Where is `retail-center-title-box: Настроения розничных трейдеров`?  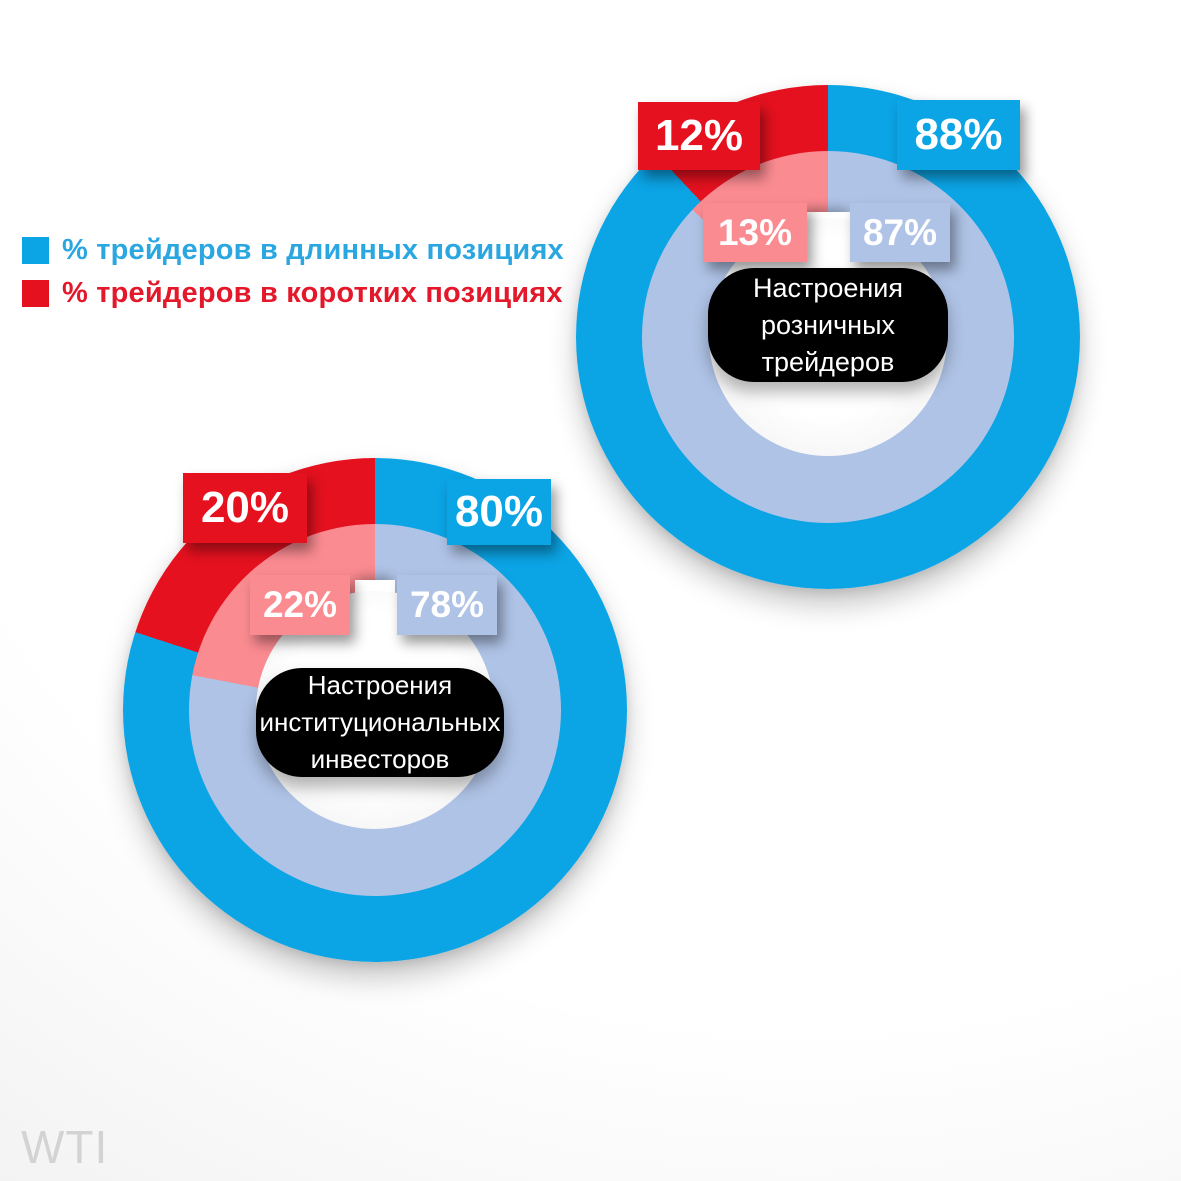 retail-center-title-box: Настроения розничных трейдеров is located at coordinates (828, 325).